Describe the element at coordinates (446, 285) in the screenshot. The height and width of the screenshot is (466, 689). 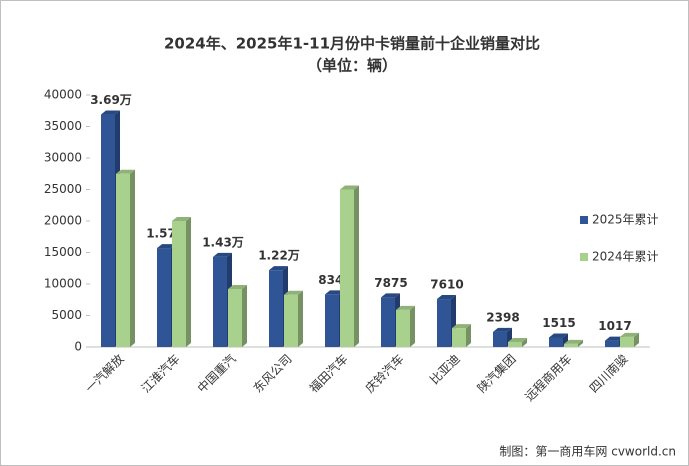
I see `value-label: 7610` at that location.